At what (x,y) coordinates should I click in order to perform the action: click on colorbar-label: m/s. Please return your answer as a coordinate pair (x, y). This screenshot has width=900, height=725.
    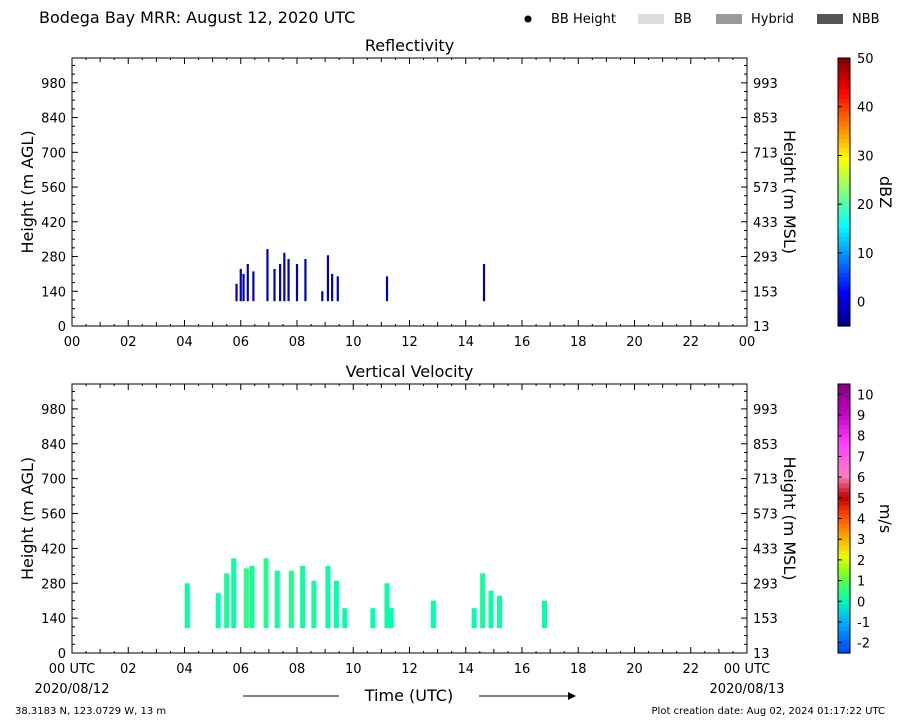
    Looking at the image, I should click on (885, 518).